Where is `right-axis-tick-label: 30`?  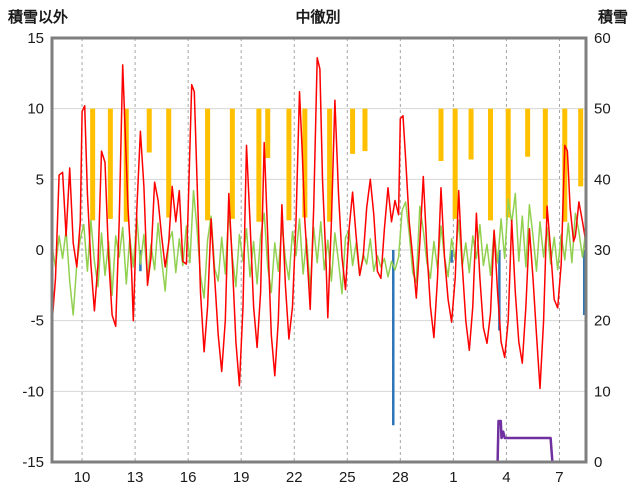
right-axis-tick-label: 30 is located at coordinates (602, 250).